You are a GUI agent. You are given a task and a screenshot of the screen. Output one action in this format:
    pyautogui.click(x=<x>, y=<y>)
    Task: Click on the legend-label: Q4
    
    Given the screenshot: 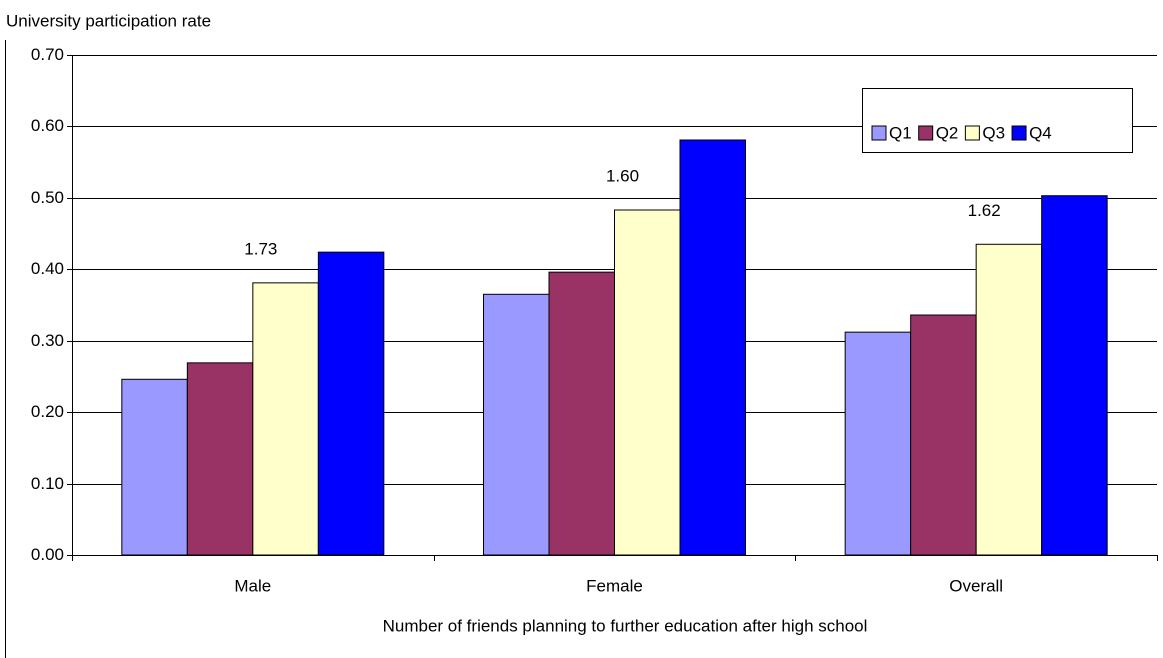 What is the action you would take?
    pyautogui.click(x=1040, y=132)
    